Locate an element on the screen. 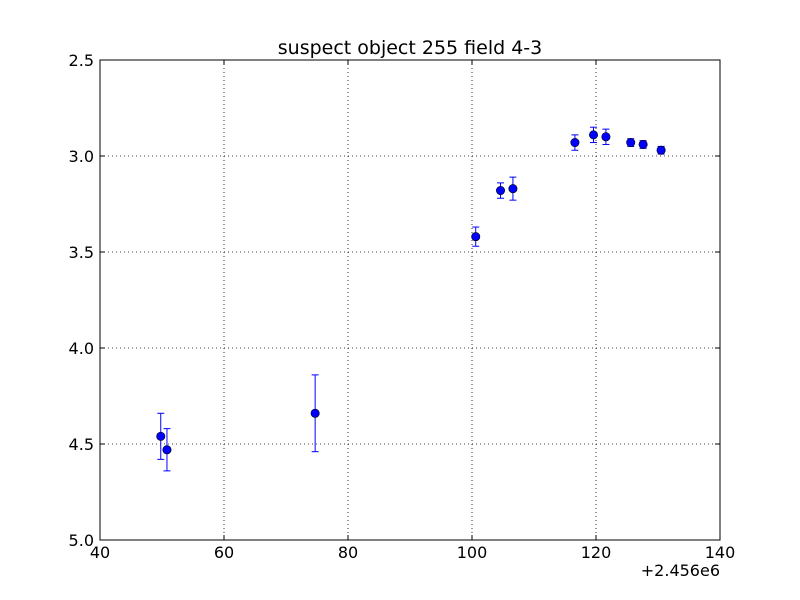  x-tick-label: 120 is located at coordinates (596, 552).